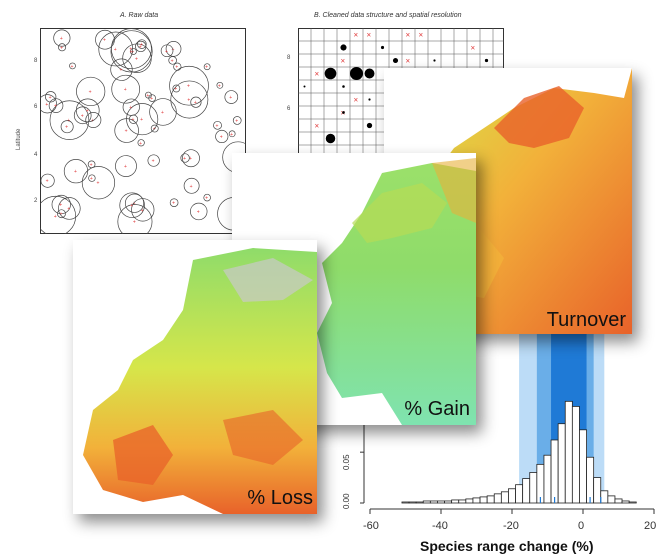 Image resolution: width=659 pixels, height=557 pixels. What do you see at coordinates (586, 320) in the screenshot?
I see `turnover-label: Turnover` at bounding box center [586, 320].